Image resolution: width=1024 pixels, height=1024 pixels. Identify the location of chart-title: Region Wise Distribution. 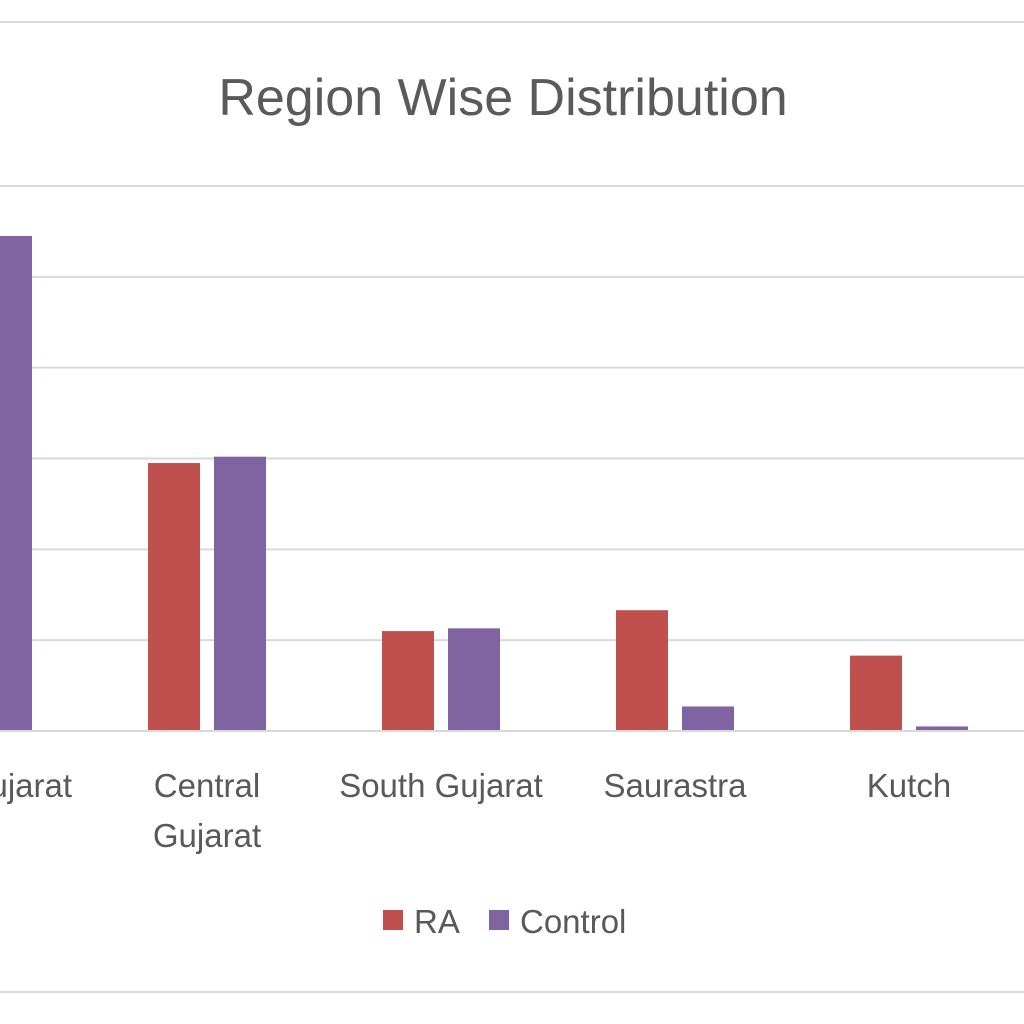
(502, 98).